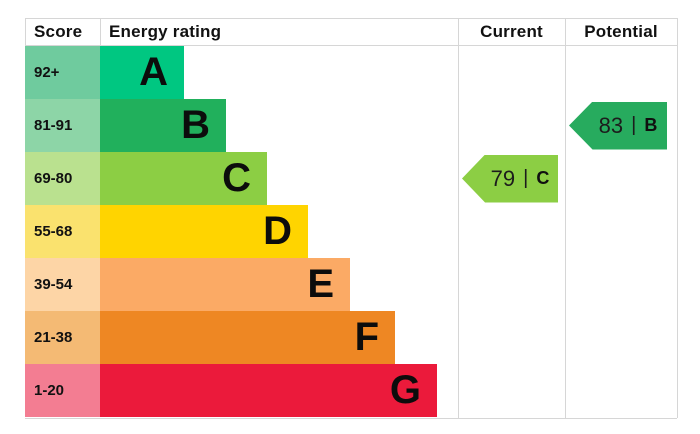 This screenshot has height=434, width=700. What do you see at coordinates (62, 178) in the screenshot?
I see `score-range-c: 69-80` at bounding box center [62, 178].